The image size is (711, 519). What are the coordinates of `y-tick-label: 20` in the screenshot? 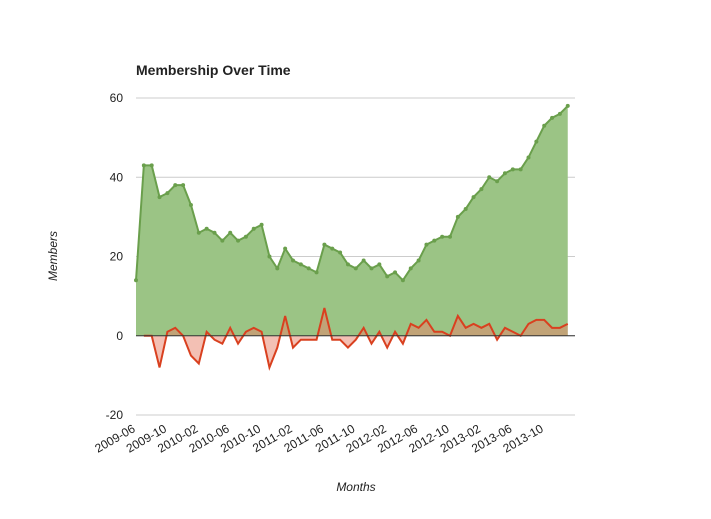 It's located at (117, 257).